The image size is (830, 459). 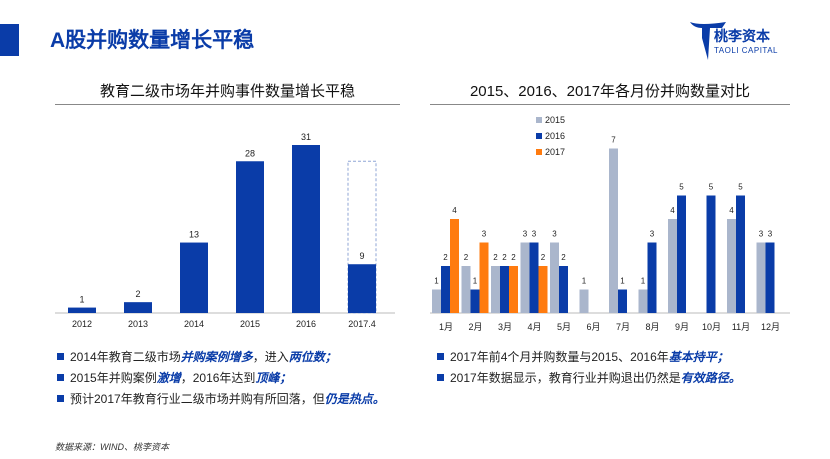 What do you see at coordinates (194, 277) in the screenshot?
I see `bar-2014` at bounding box center [194, 277].